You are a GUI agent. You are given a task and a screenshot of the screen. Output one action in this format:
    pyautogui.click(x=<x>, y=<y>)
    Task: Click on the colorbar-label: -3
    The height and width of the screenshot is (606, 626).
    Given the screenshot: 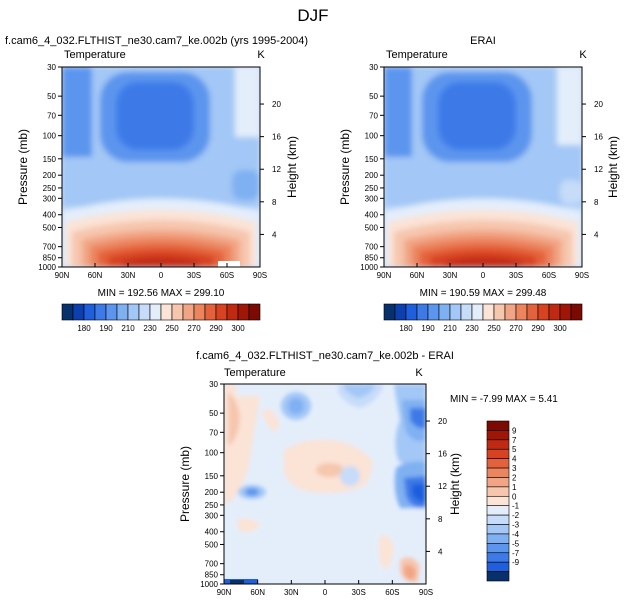 What is the action you would take?
    pyautogui.click(x=516, y=525)
    